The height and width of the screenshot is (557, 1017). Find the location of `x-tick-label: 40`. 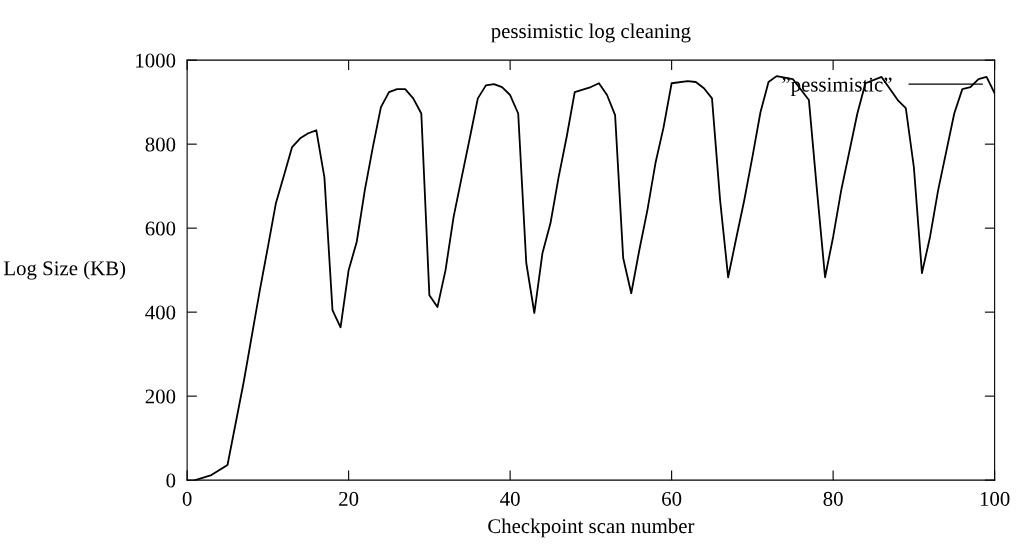

x-tick-label: 40 is located at coordinates (510, 498).